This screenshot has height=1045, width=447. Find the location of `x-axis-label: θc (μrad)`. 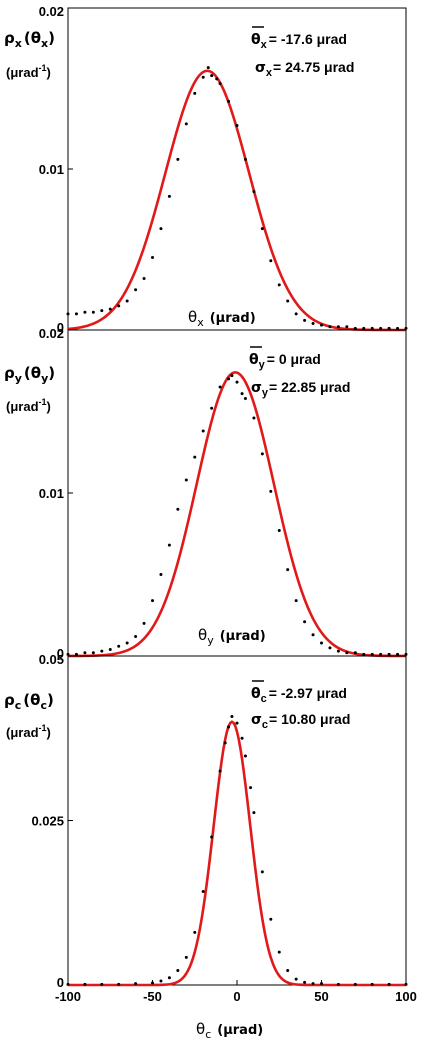

x-axis-label: θc (μrad) is located at coordinates (229, 1030).